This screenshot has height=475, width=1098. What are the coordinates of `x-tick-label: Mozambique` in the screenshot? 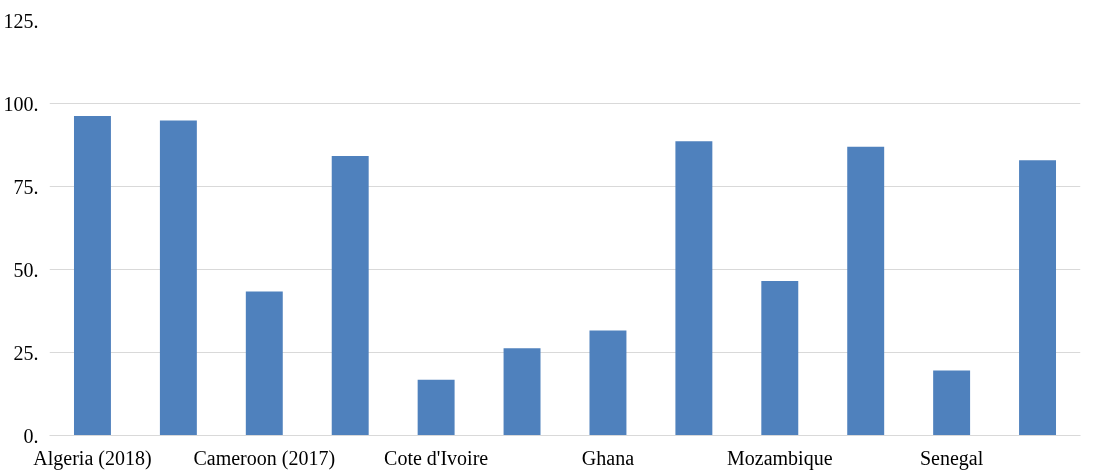 It's located at (780, 458).